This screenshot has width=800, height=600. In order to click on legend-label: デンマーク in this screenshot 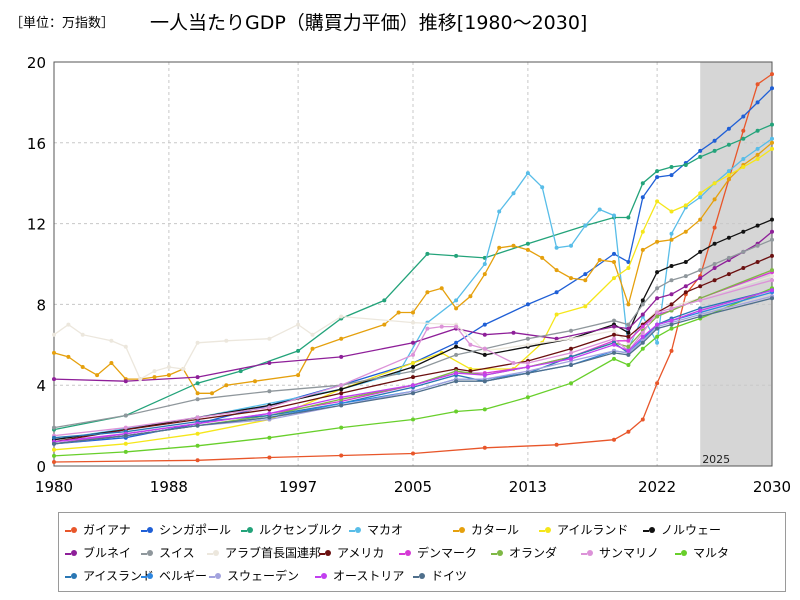, I will do `click(447, 553)`.